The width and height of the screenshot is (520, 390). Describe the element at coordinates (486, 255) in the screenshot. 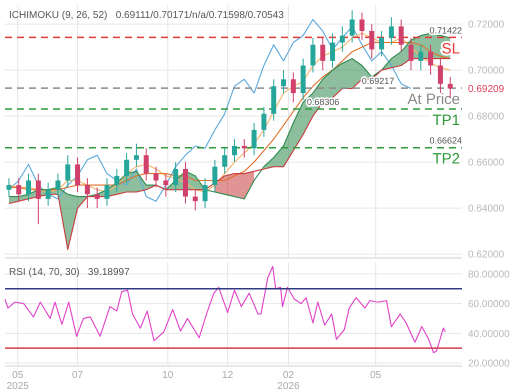

I see `y-tick-label: 0.62000` at that location.